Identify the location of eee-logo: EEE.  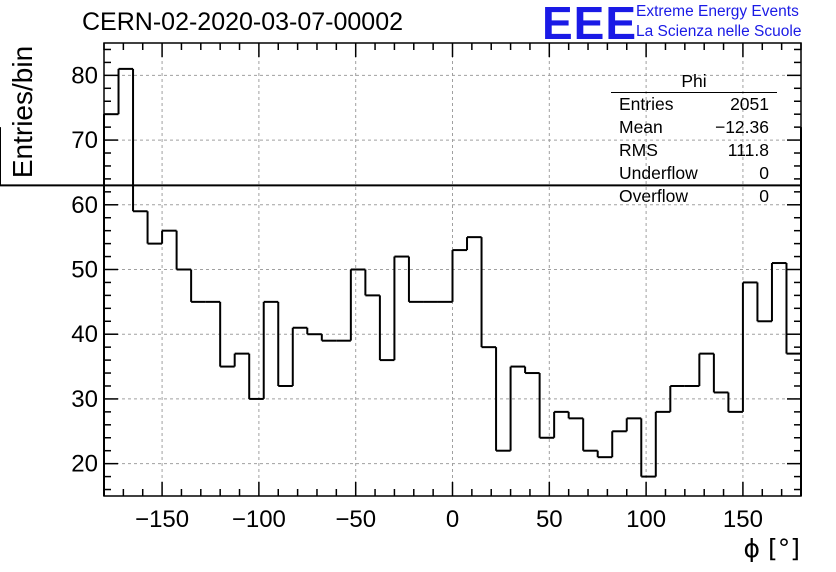
(590, 24).